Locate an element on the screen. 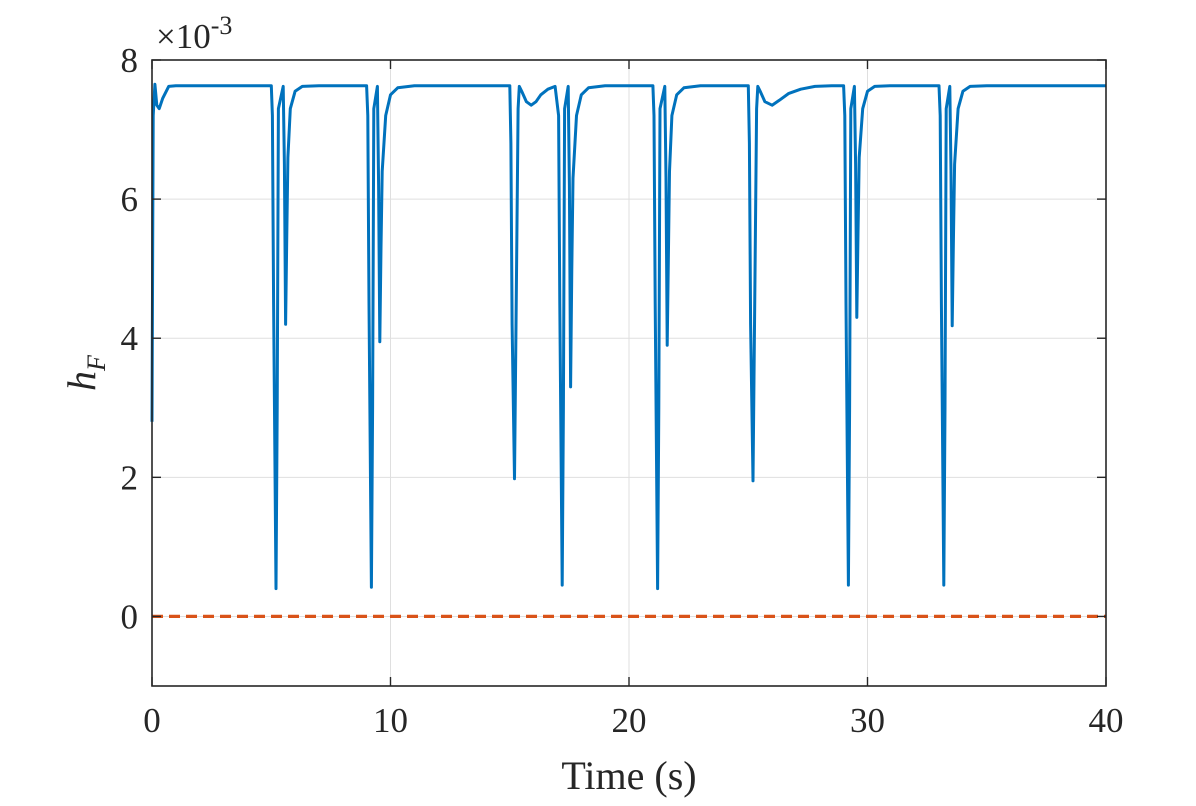 Image resolution: width=1196 pixels, height=806 pixels. y-tick-label: 8 is located at coordinates (130, 60).